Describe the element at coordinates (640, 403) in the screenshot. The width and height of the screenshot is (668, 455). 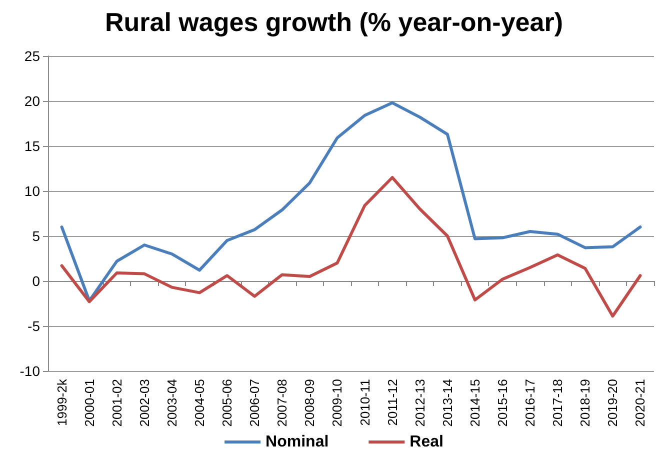
I see `x-tick-label: 2020-21` at that location.